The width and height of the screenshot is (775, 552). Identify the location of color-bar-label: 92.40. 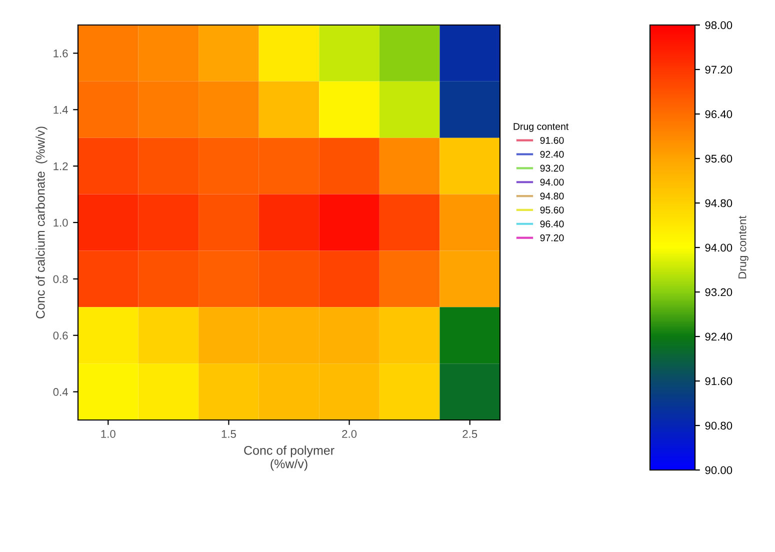
(718, 336).